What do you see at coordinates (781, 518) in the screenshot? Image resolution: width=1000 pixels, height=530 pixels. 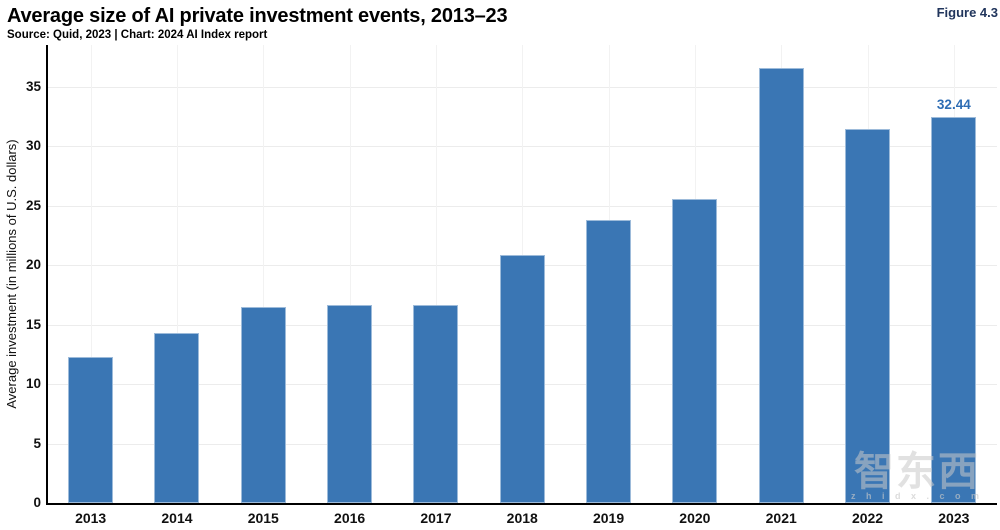 I see `x-tick-label: 2021` at bounding box center [781, 518].